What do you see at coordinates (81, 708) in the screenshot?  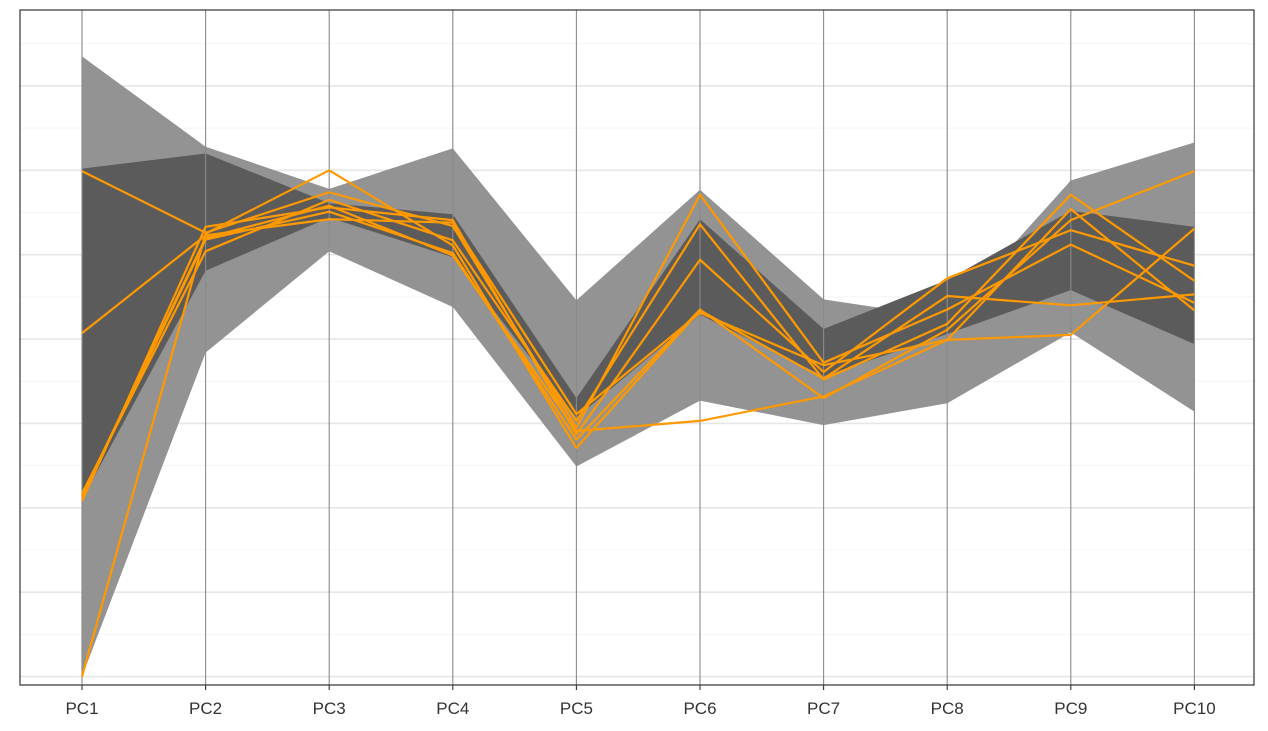 I see `x-tick-label-PC1: PC1` at bounding box center [81, 708].